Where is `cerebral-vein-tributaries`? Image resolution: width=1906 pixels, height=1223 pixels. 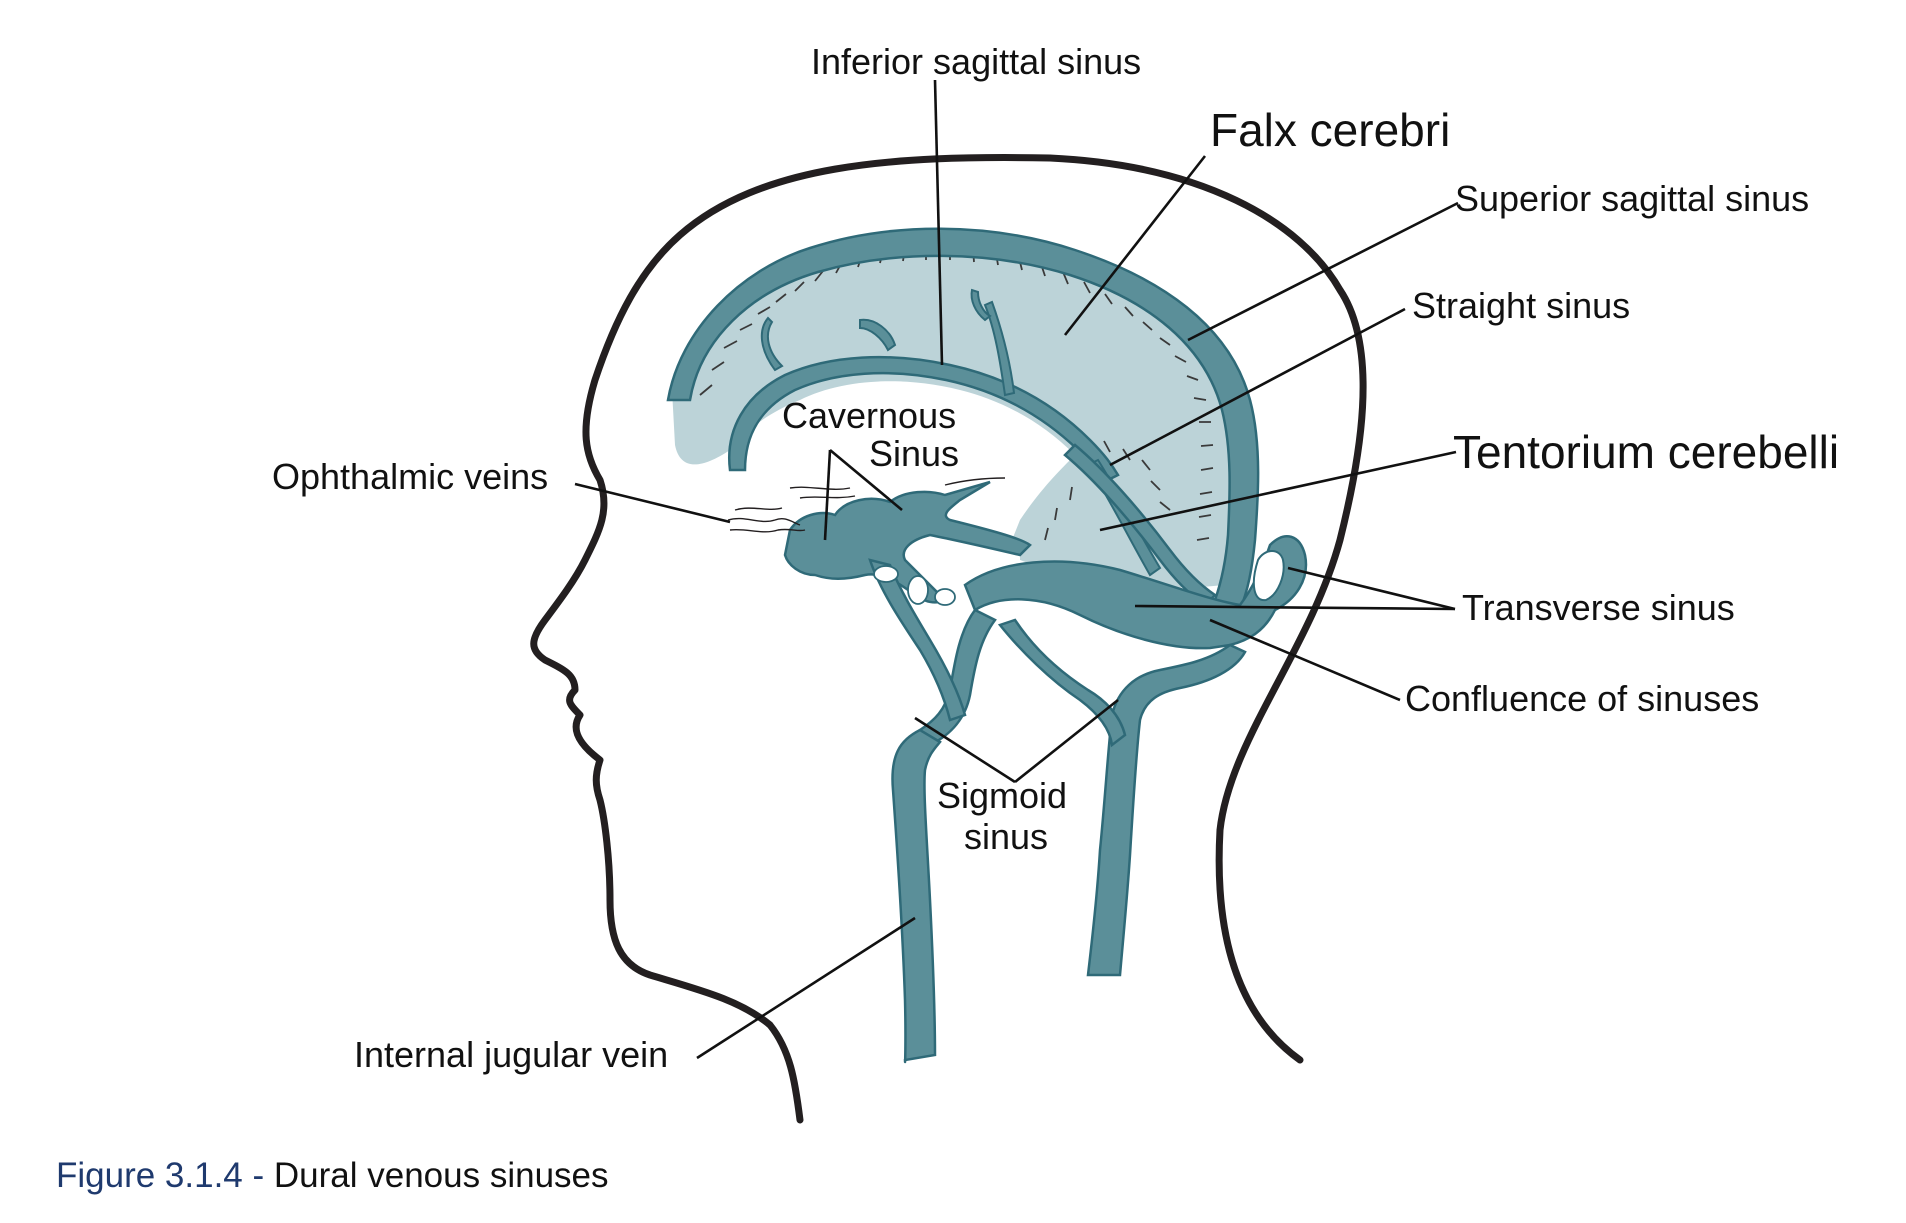 cerebral-vein-tributaries is located at coordinates (961, 432).